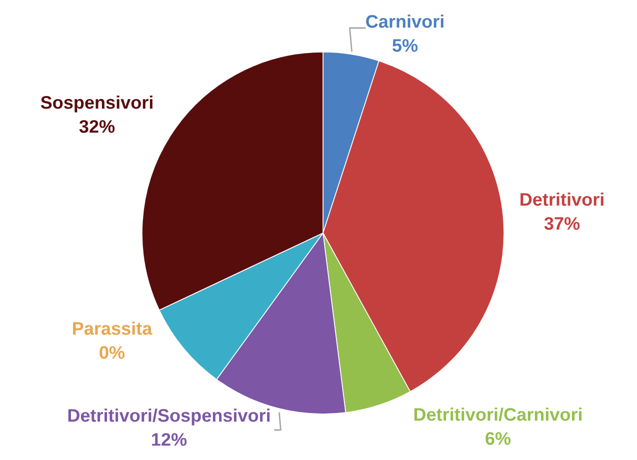  Describe the element at coordinates (97, 126) in the screenshot. I see `data-label: 32%` at that location.